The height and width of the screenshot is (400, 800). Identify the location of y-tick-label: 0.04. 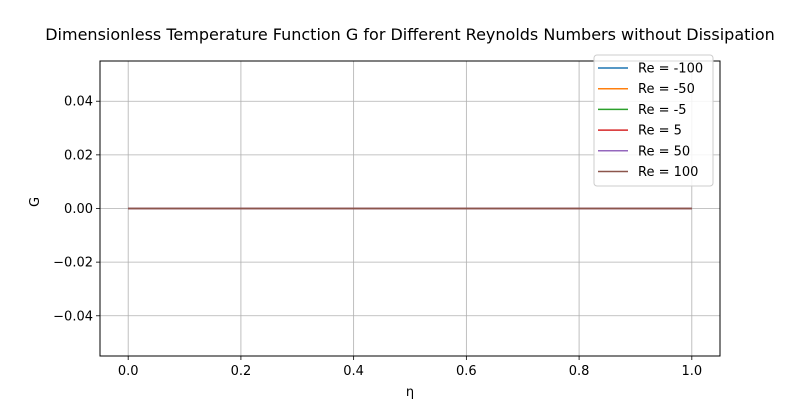
(78, 102).